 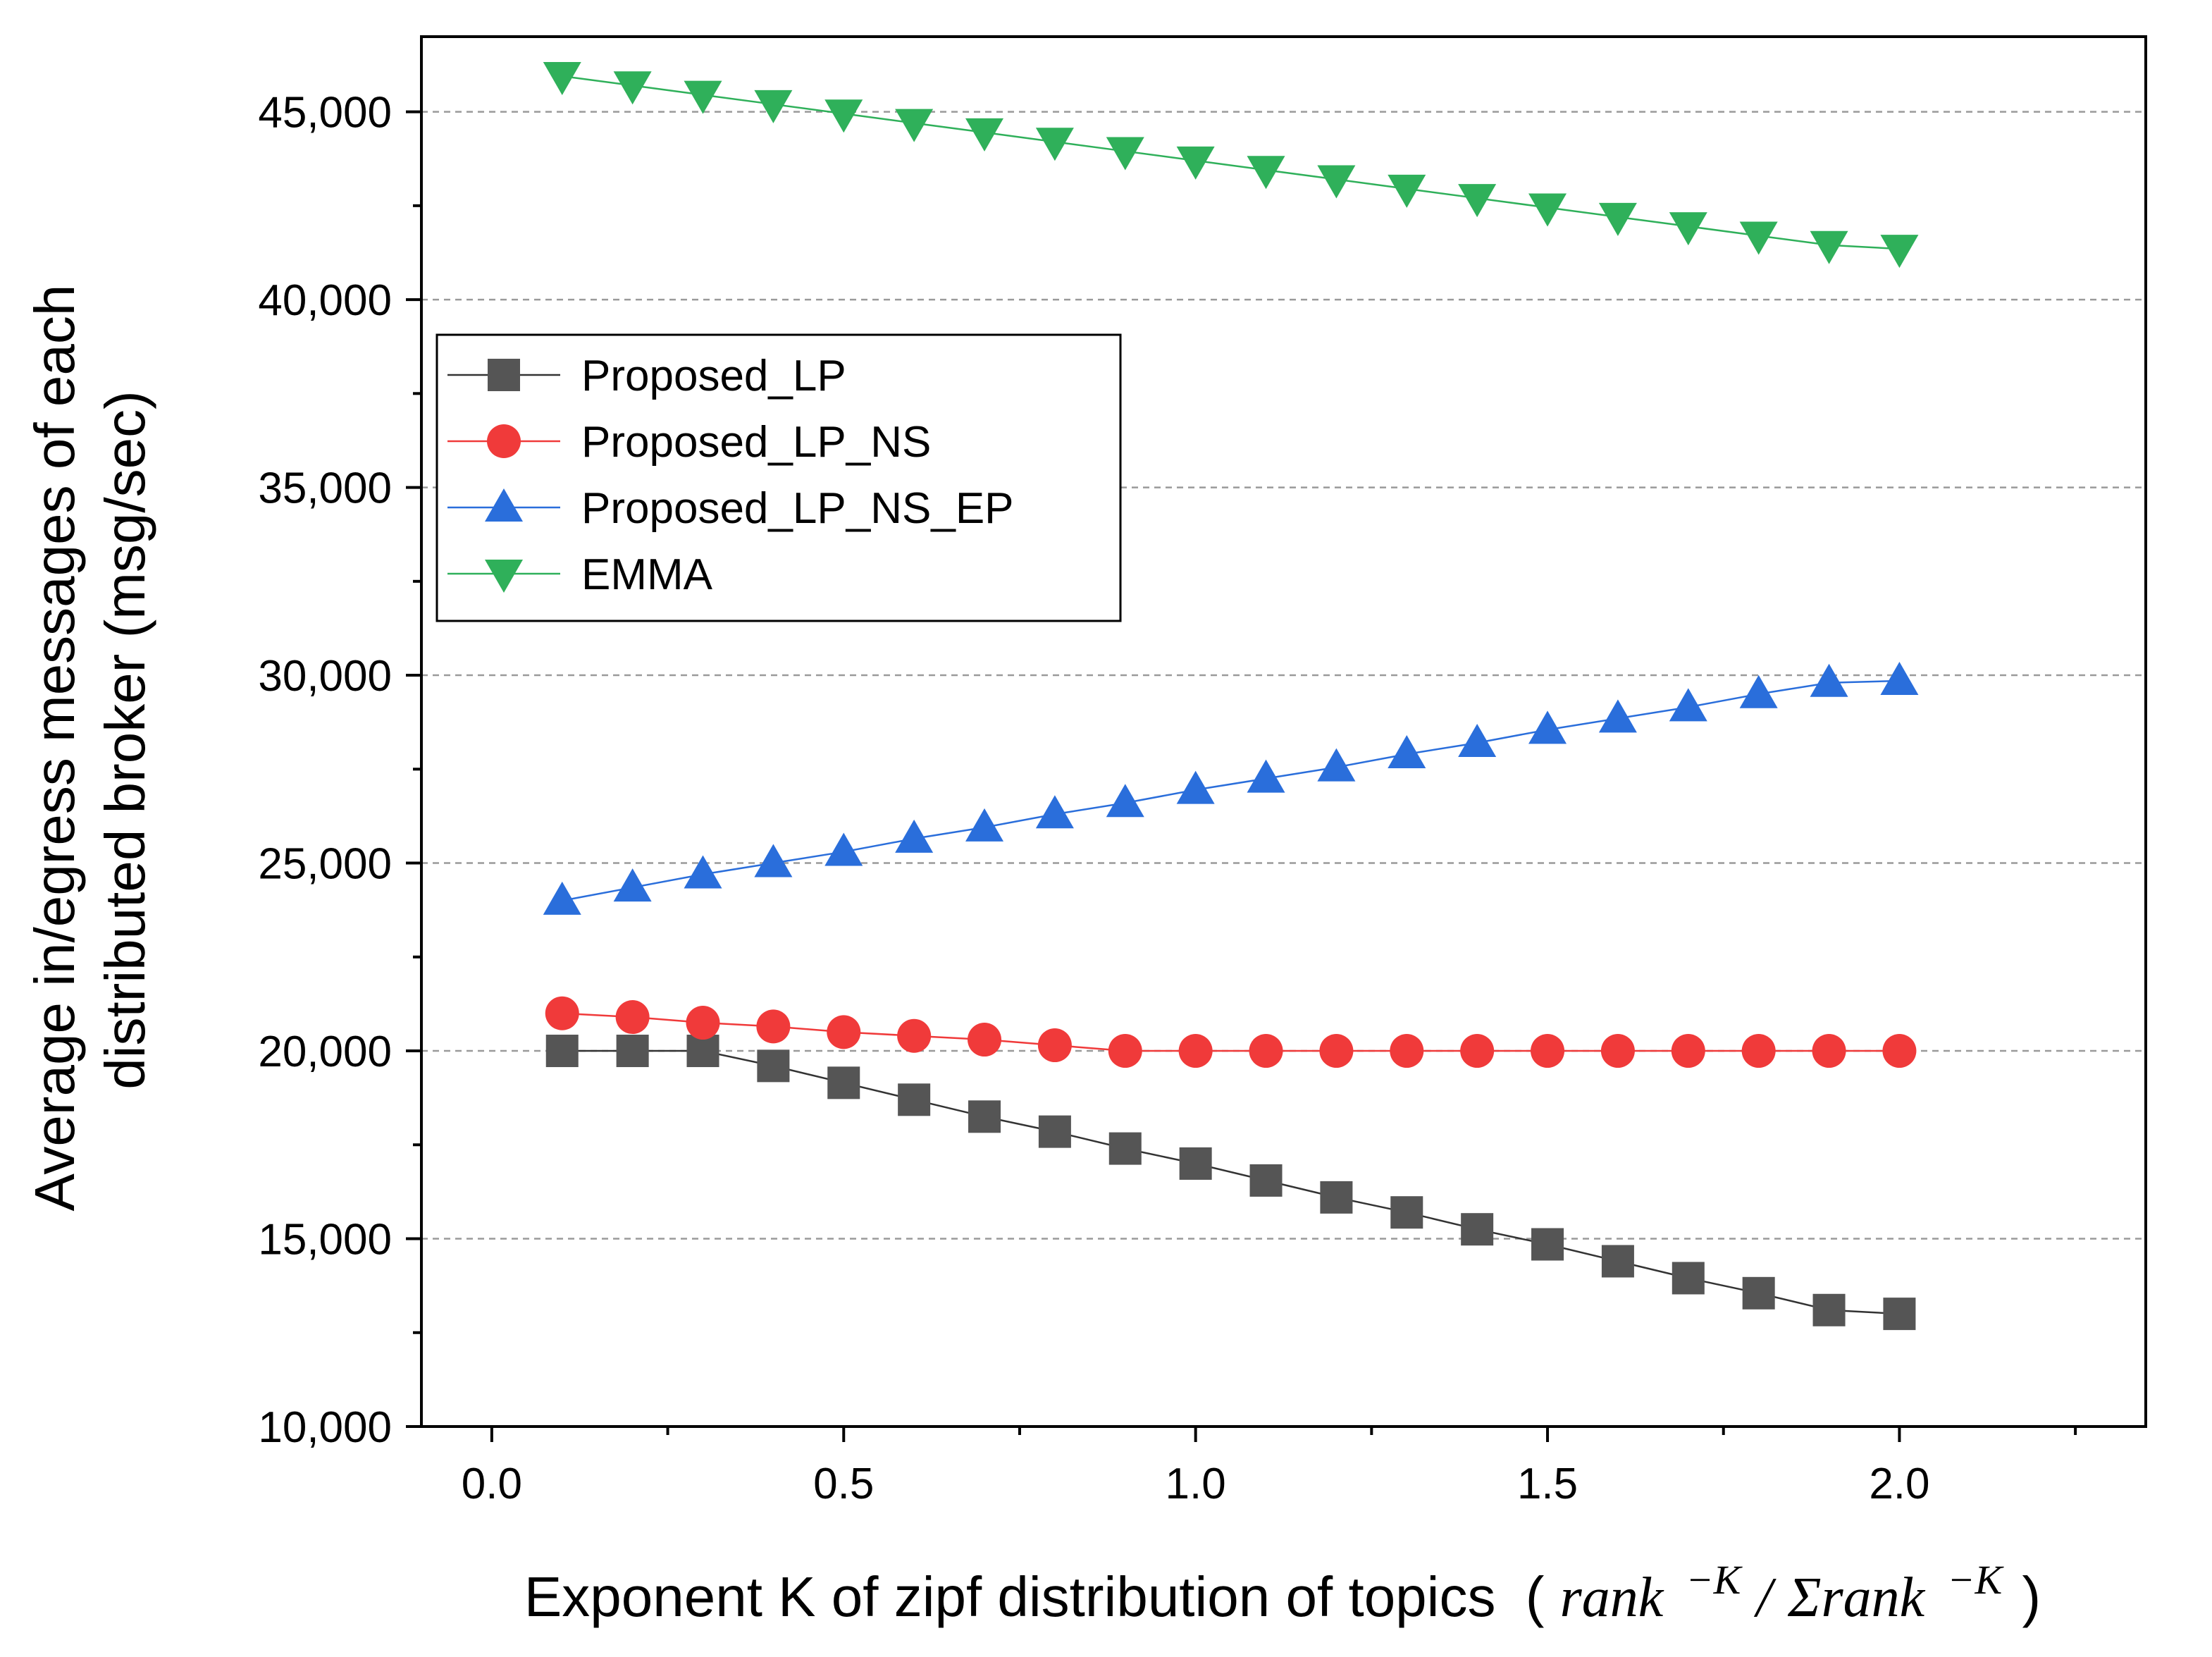 I want to click on series-proposed-lp-ns, so click(x=1231, y=1032).